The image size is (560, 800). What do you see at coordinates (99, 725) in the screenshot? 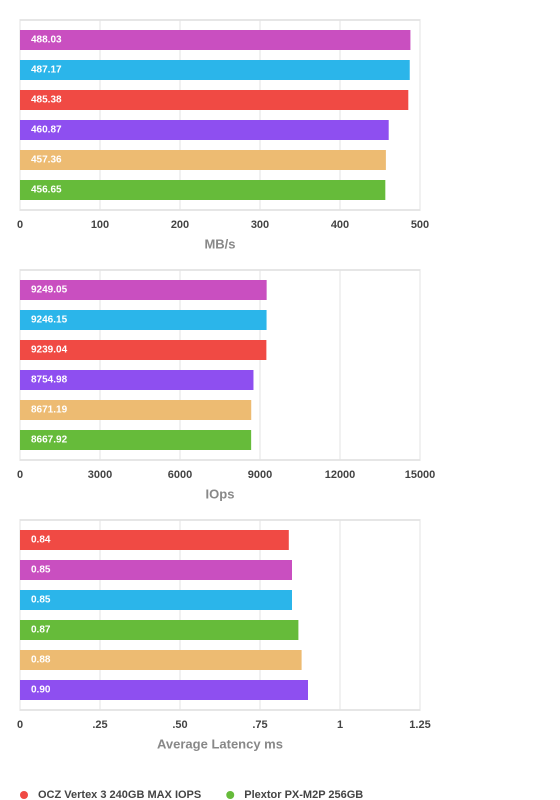
I see `x-tick-label: .25` at bounding box center [99, 725].